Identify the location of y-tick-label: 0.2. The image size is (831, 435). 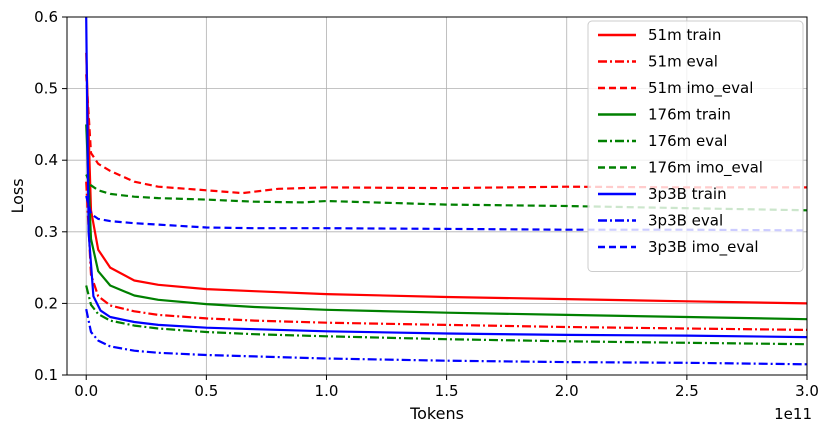
(46, 303).